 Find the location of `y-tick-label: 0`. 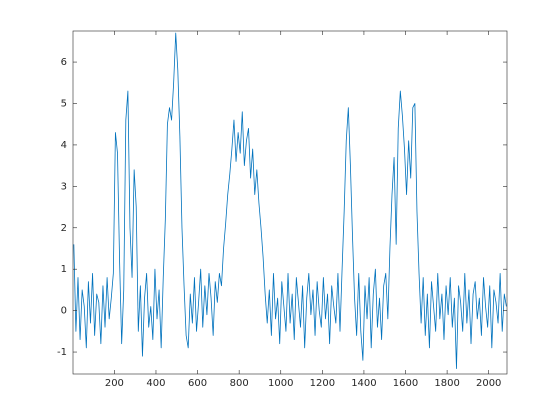

y-tick-label: 0 is located at coordinates (64, 311).